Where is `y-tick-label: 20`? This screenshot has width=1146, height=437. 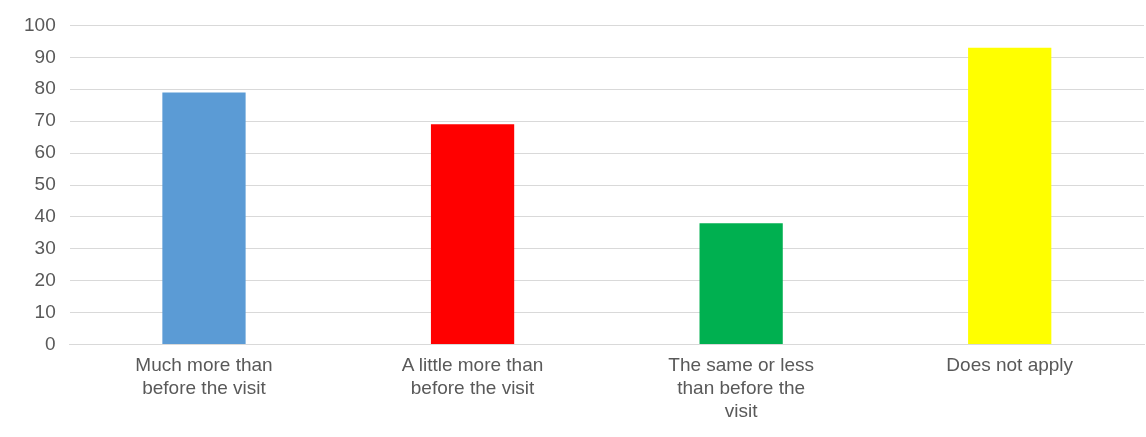 y-tick-label: 20 is located at coordinates (45, 279).